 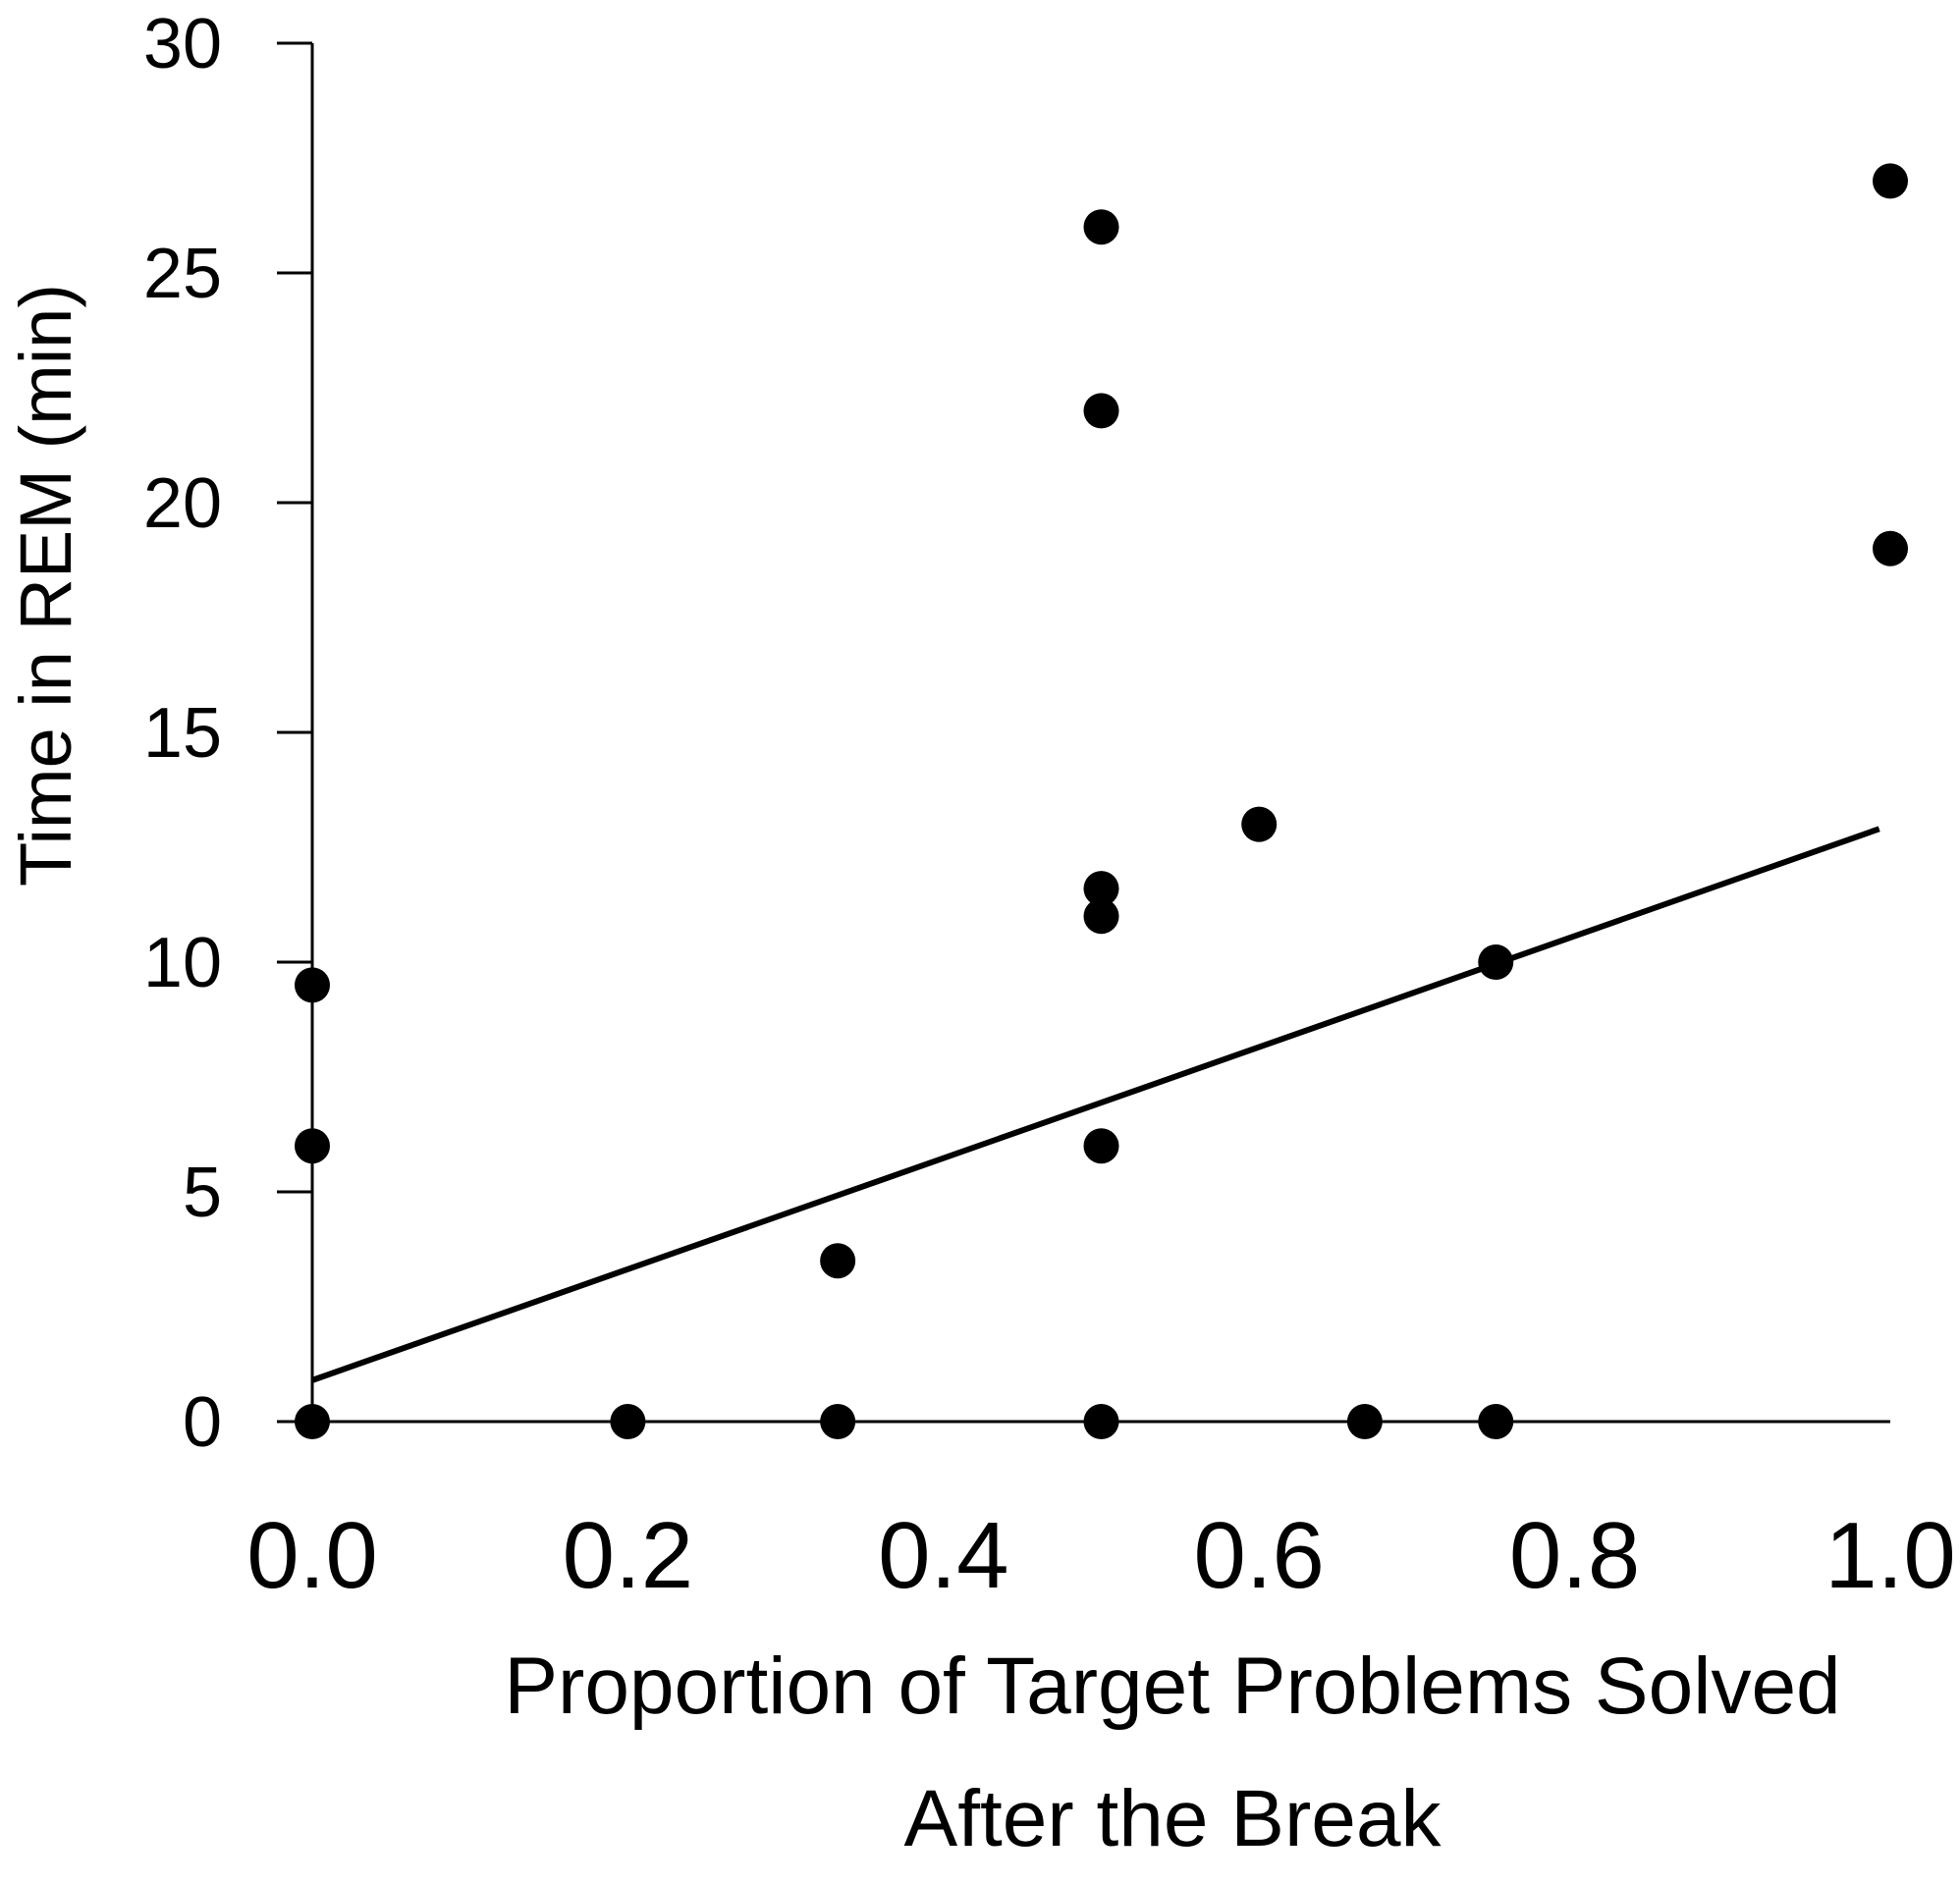 I want to click on y-tick-label: 30, so click(x=182, y=44).